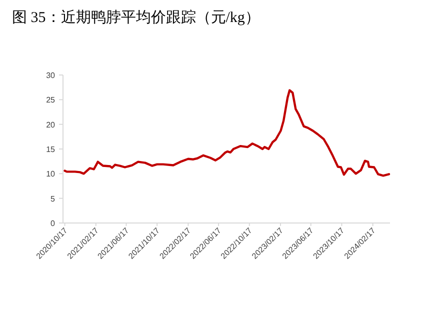  What do you see at coordinates (51, 75) in the screenshot?
I see `y-tick-label: 30` at bounding box center [51, 75].